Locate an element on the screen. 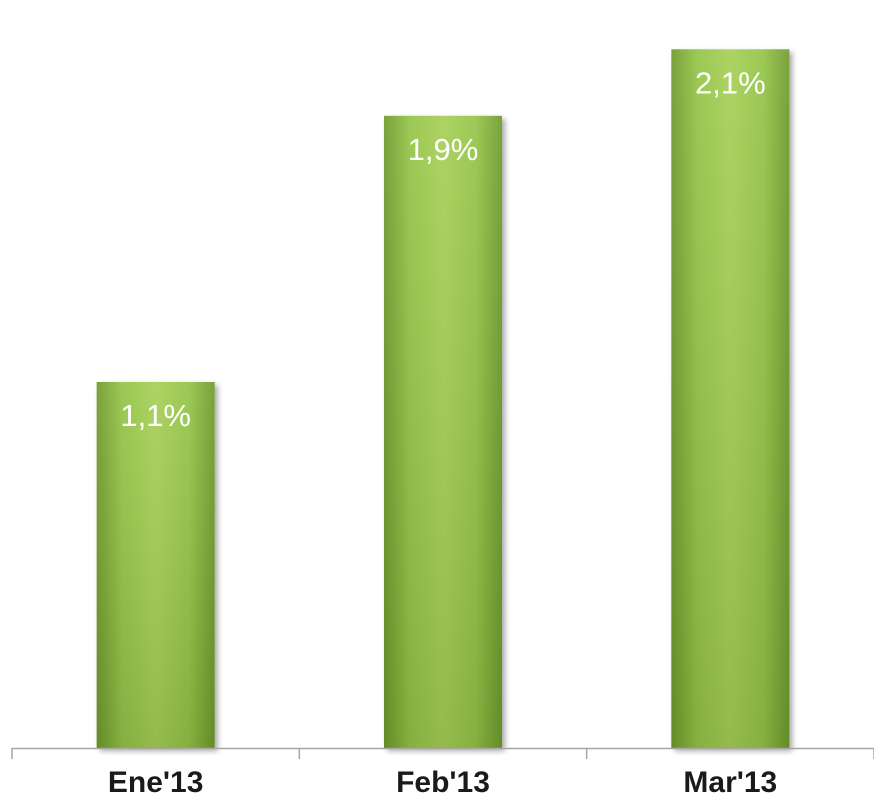 Image resolution: width=874 pixels, height=806 pixels. category-labels-group: Ene'13 Feb'13 Mar'13 is located at coordinates (442, 782).